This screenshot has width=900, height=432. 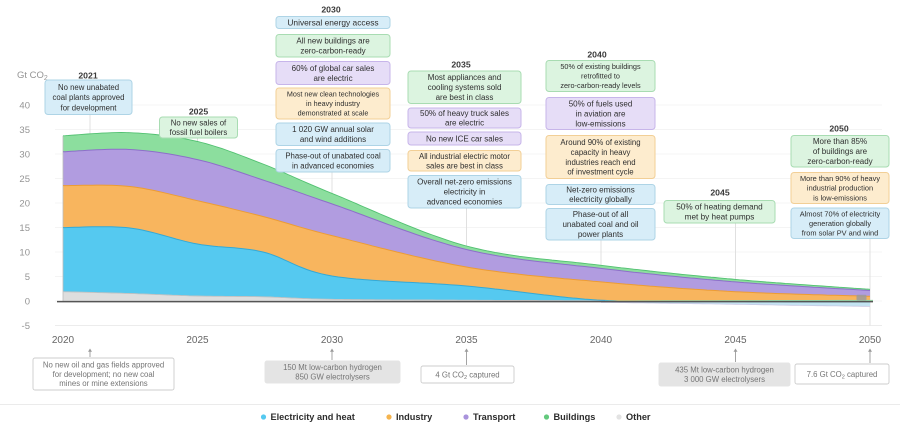 What do you see at coordinates (333, 103) in the screenshot?
I see `svg-text: in heavy industry` at bounding box center [333, 103].